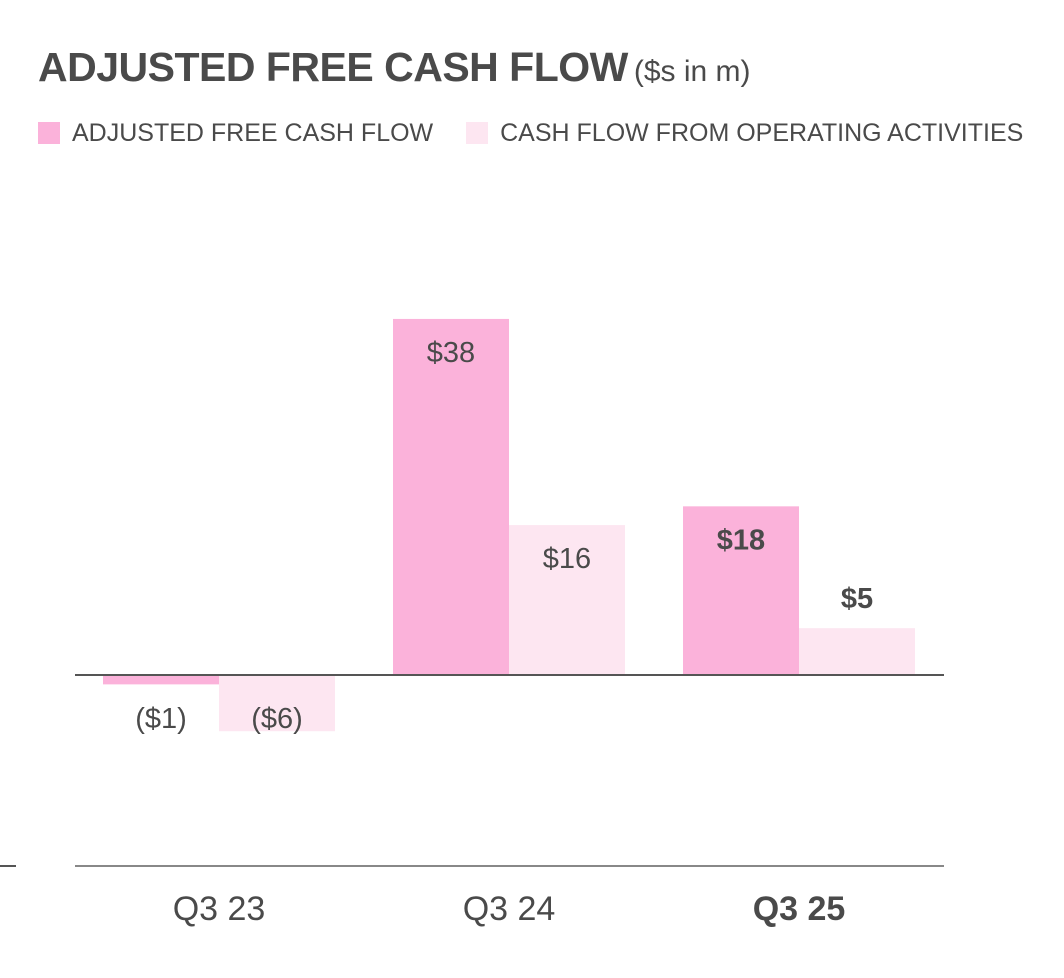 The height and width of the screenshot is (978, 1064). I want to click on data-label-cash-flow-from-operating-activities-q3-25: $5, so click(857, 599).